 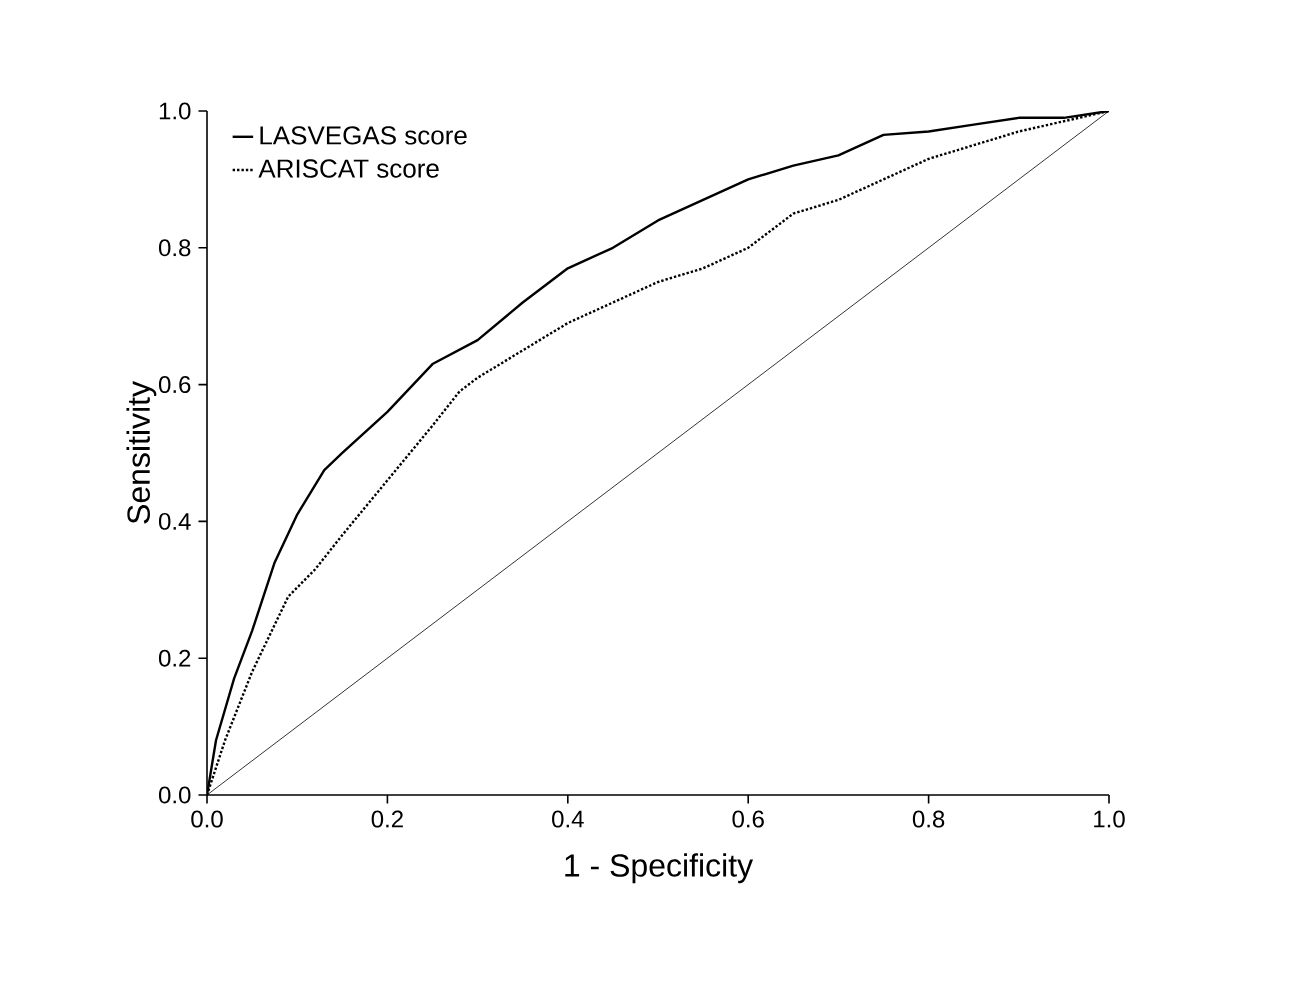 What do you see at coordinates (175, 111) in the screenshot?
I see `y-tick-label: 1.0` at bounding box center [175, 111].